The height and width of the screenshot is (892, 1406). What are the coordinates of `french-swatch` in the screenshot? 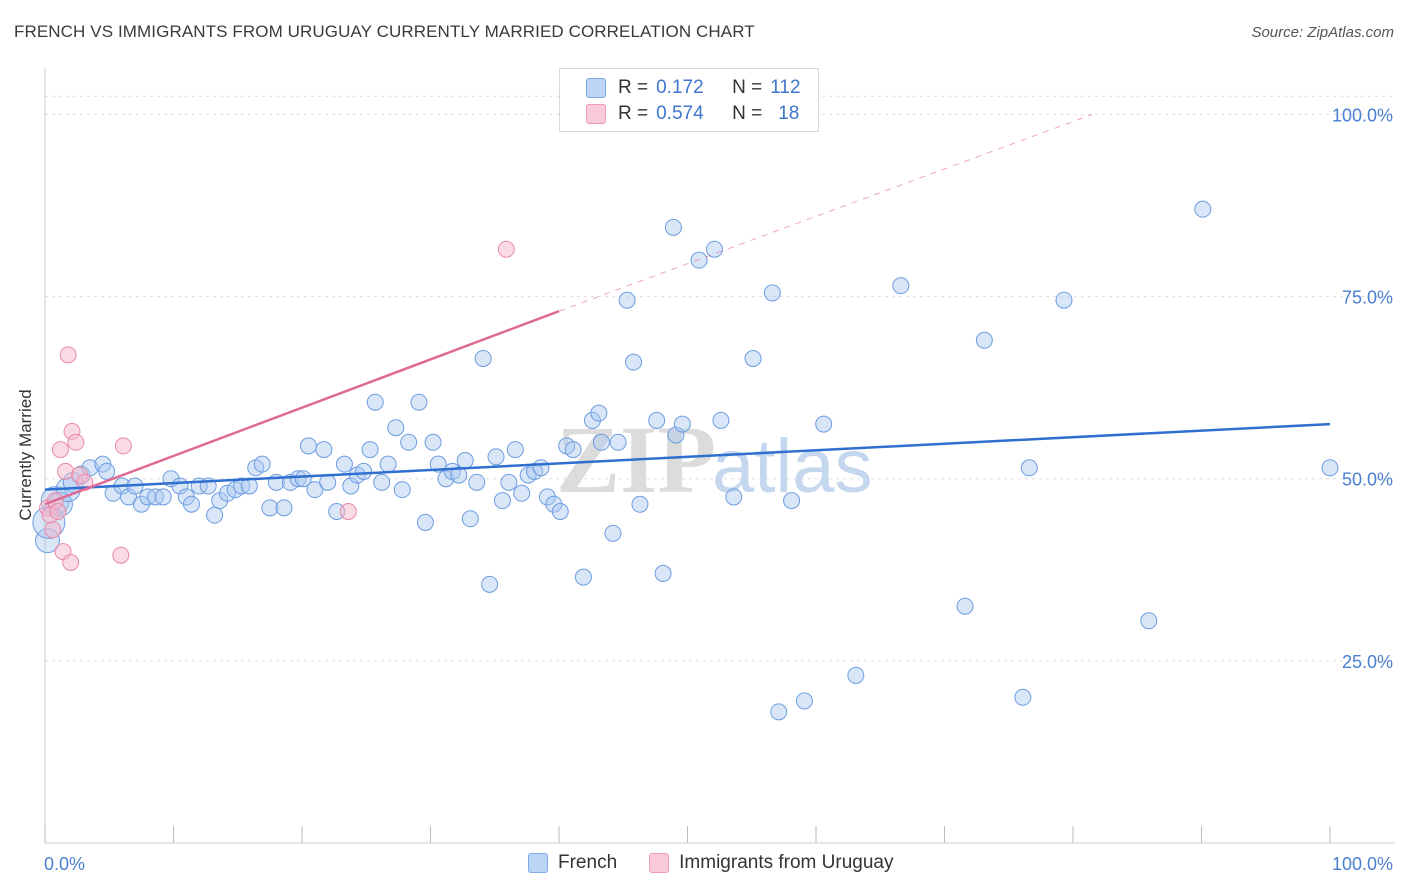 It's located at (596, 88).